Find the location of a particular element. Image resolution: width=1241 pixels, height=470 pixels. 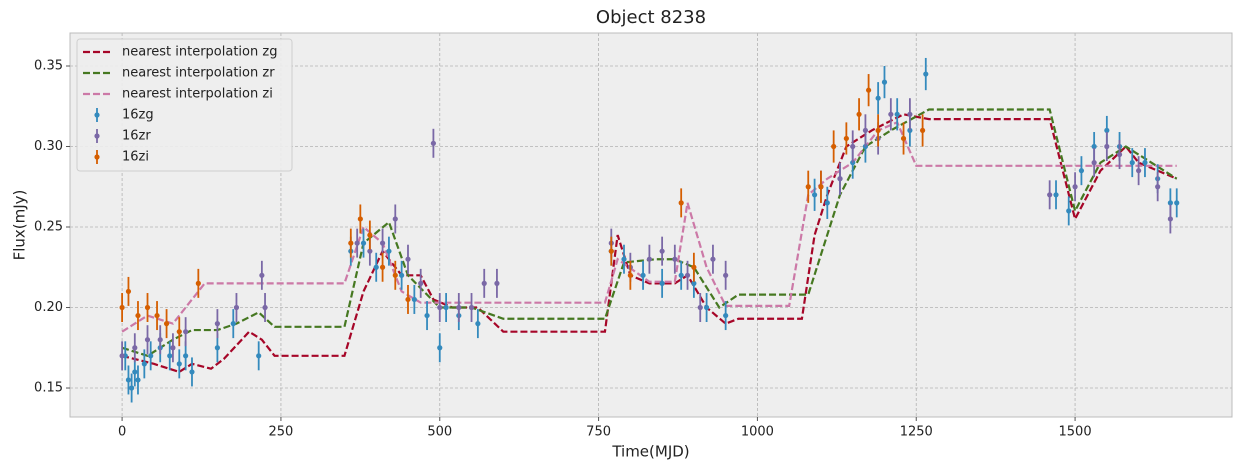

legend-label: nearest interpolation zi is located at coordinates (197, 94).